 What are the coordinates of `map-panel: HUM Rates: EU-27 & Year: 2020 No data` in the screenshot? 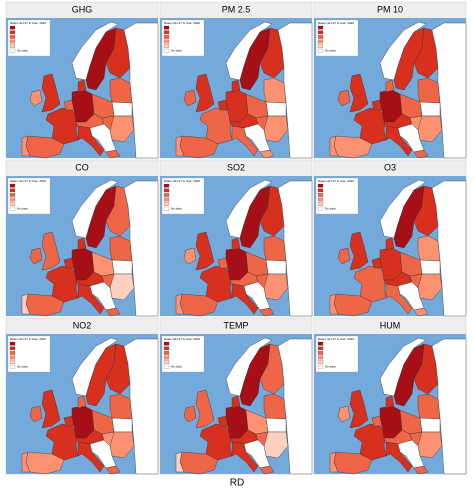 It's located at (390, 396).